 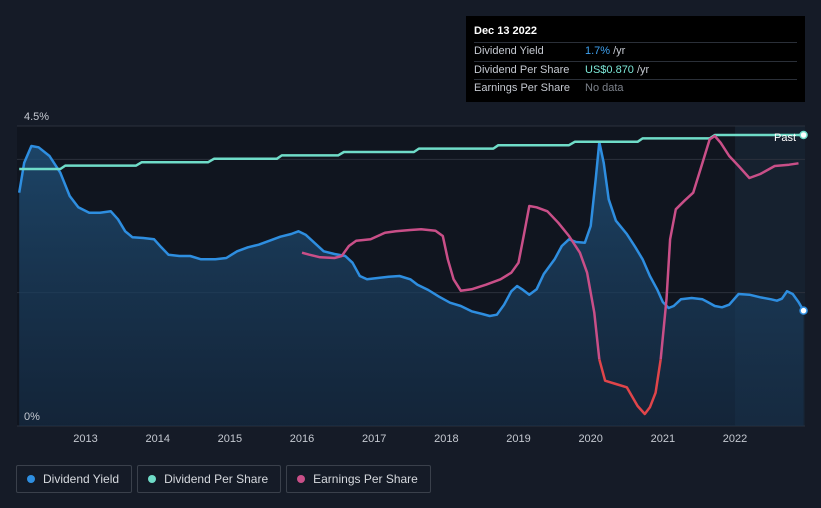 What do you see at coordinates (302, 439) in the screenshot?
I see `x-tick-label: 2016` at bounding box center [302, 439].